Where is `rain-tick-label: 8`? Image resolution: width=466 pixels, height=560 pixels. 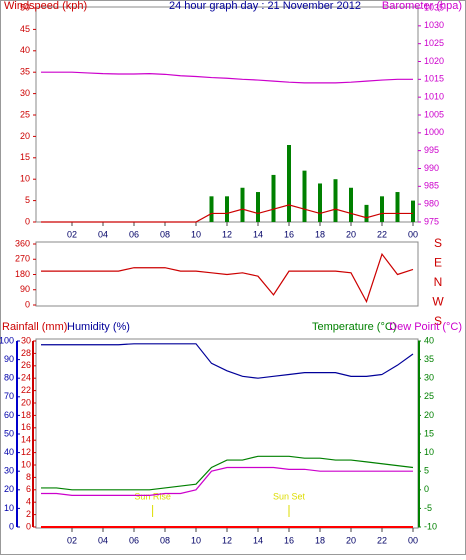 rain-tick-label: 8 is located at coordinates (28, 477).